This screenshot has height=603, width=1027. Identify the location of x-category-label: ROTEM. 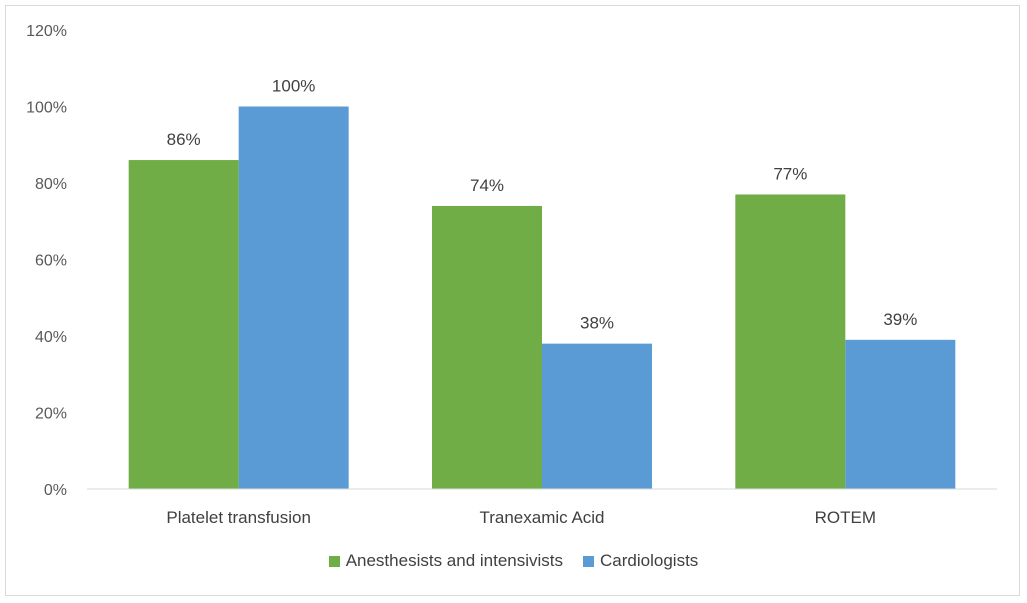
(845, 517).